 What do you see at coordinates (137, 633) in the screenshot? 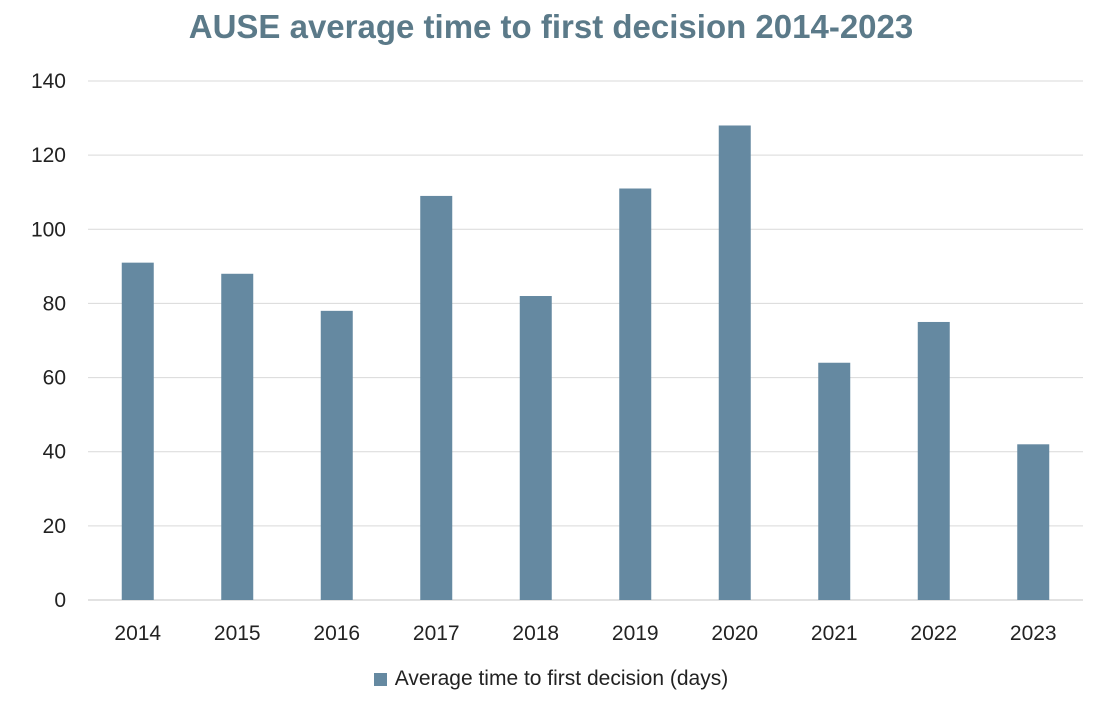
I see `x-tick-label: 2014` at bounding box center [137, 633].